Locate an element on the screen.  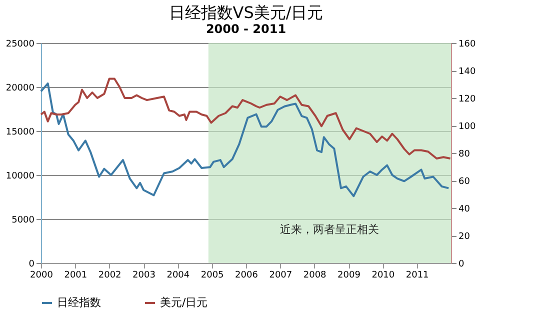
y2-tick-label: 80 is located at coordinates (464, 155).